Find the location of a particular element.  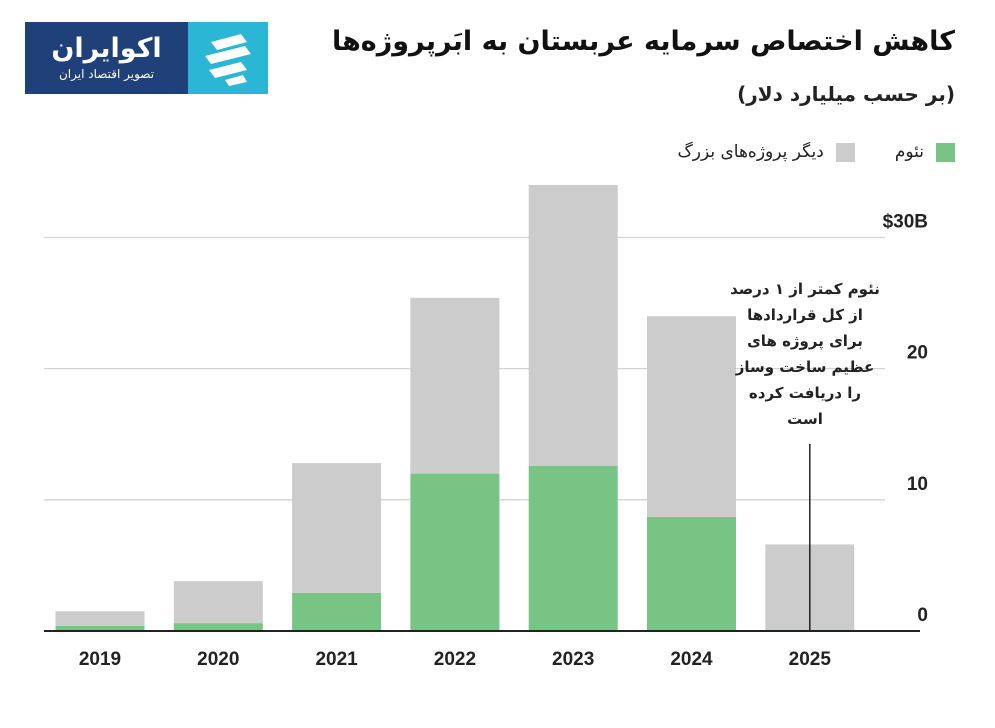

x-tick-label: 2025 is located at coordinates (810, 659).